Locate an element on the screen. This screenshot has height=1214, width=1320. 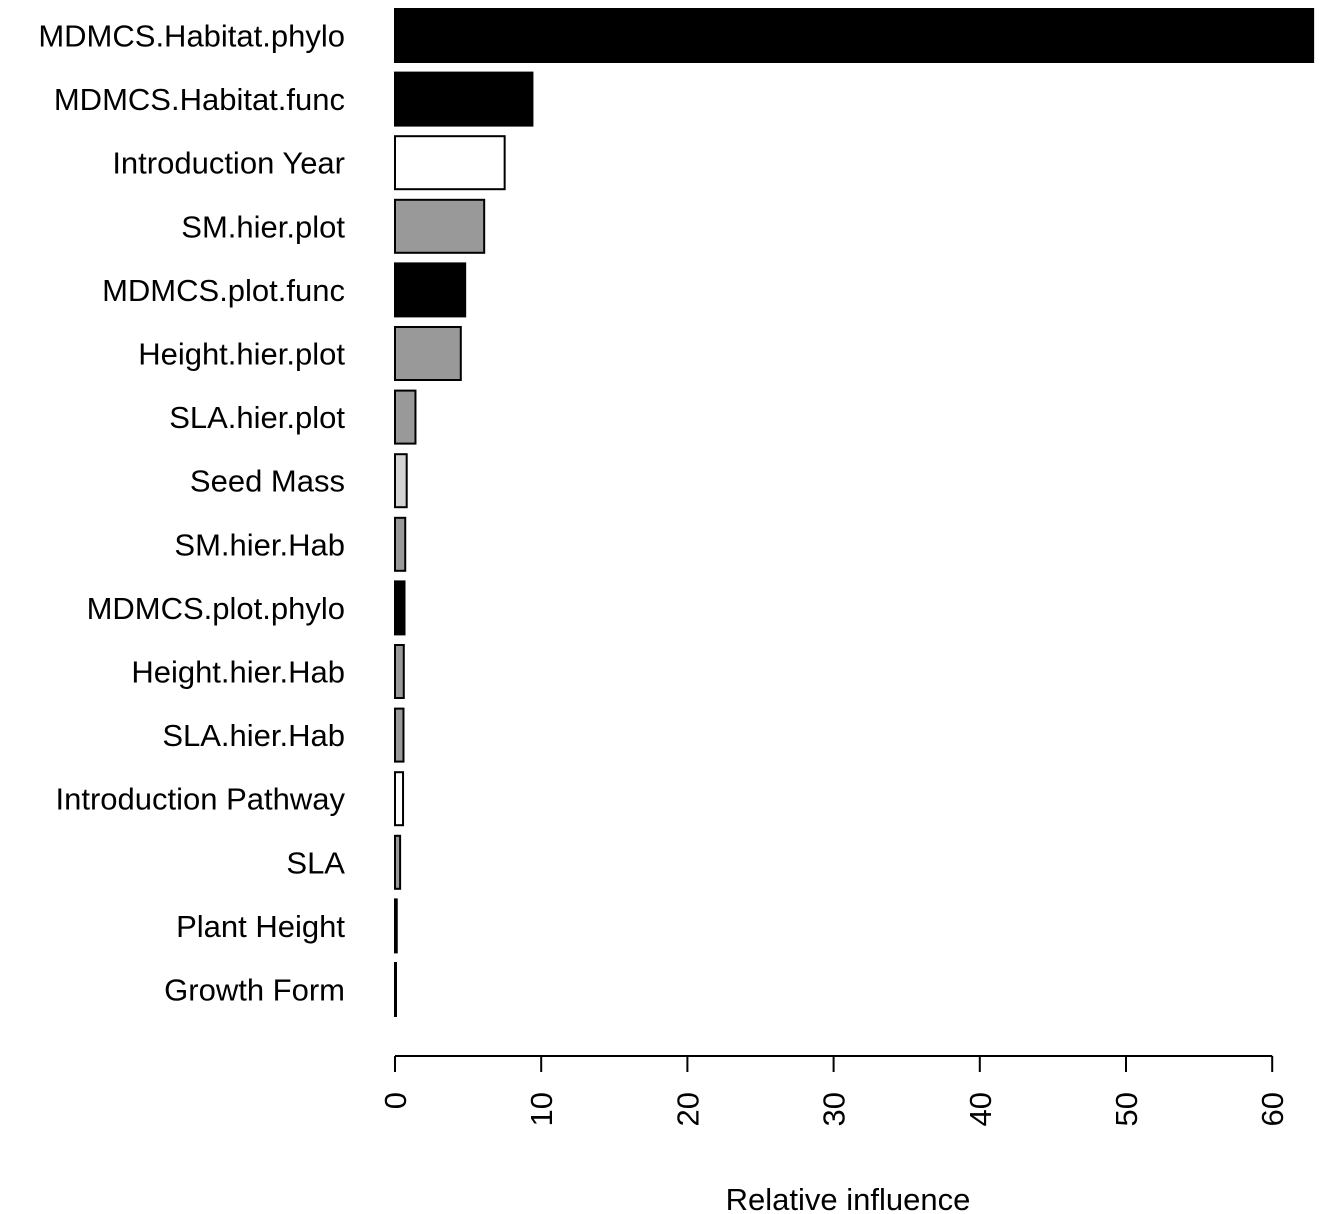
x-tick-label: 60 is located at coordinates (1272, 1109).